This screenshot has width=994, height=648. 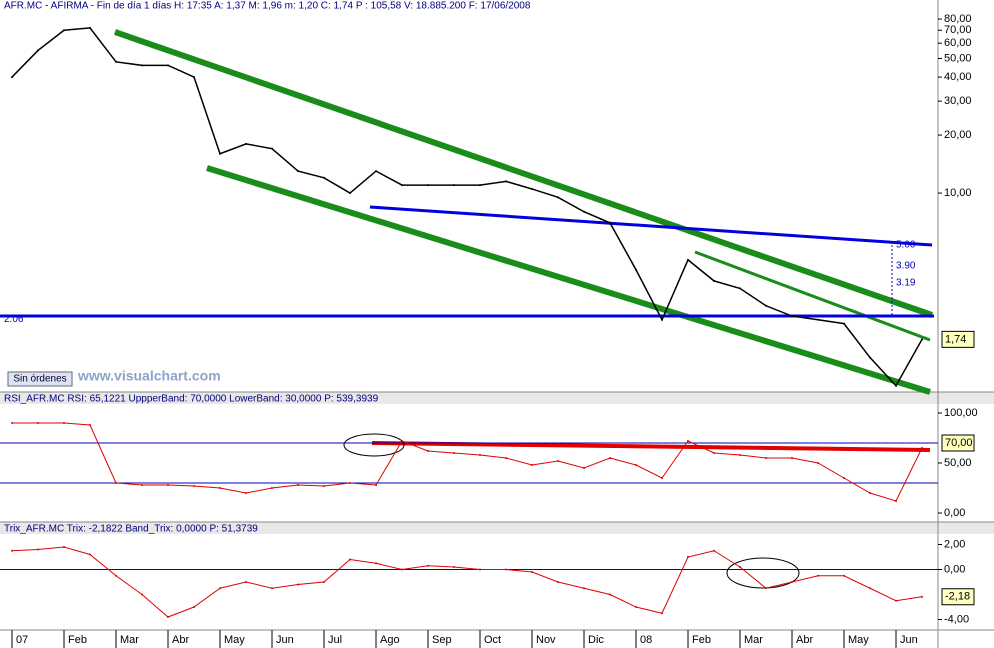 What do you see at coordinates (149, 376) in the screenshot?
I see `watermark: www.visualchart.com` at bounding box center [149, 376].